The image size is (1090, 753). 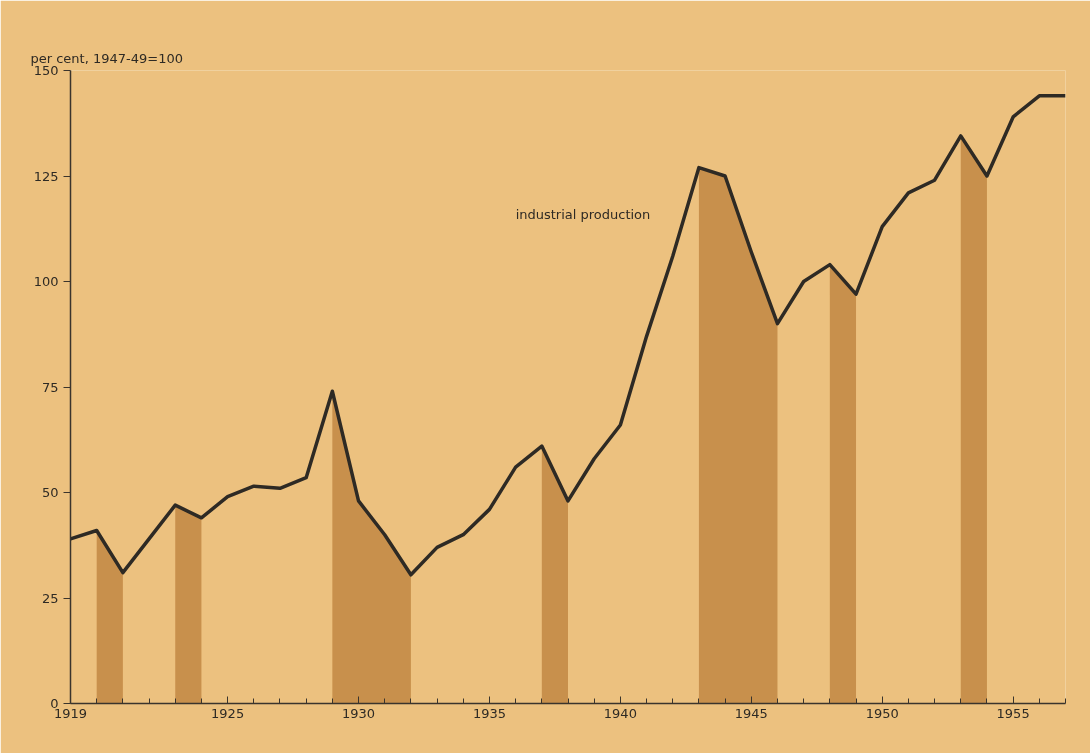 I want to click on x-tick-label: 1945, so click(x=751, y=713).